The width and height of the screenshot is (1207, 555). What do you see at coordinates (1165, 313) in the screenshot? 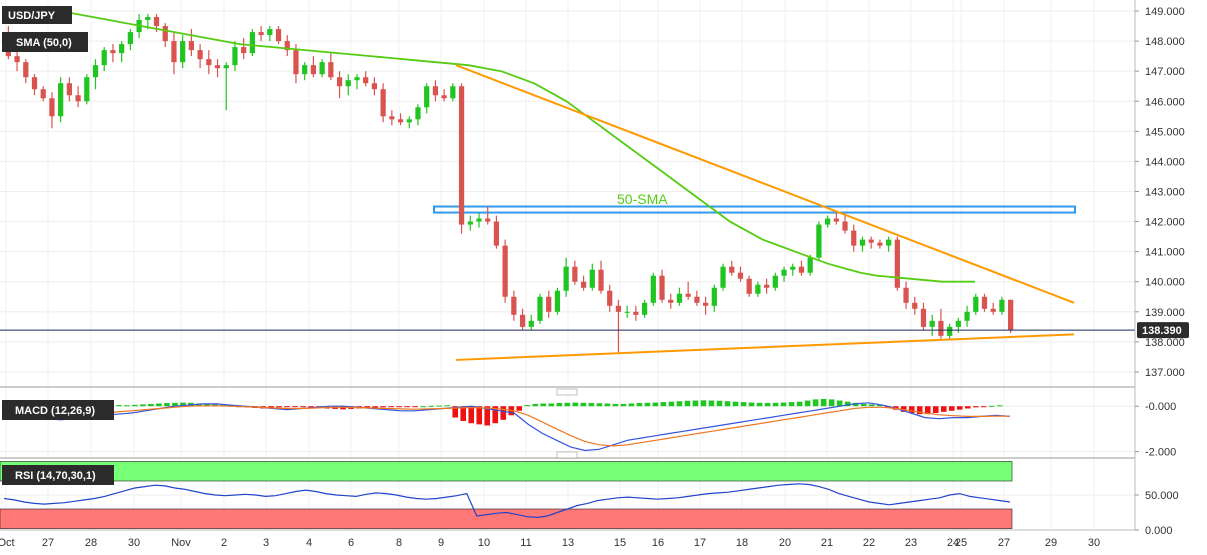
I see `price-tick-label: 139.000` at bounding box center [1165, 313].